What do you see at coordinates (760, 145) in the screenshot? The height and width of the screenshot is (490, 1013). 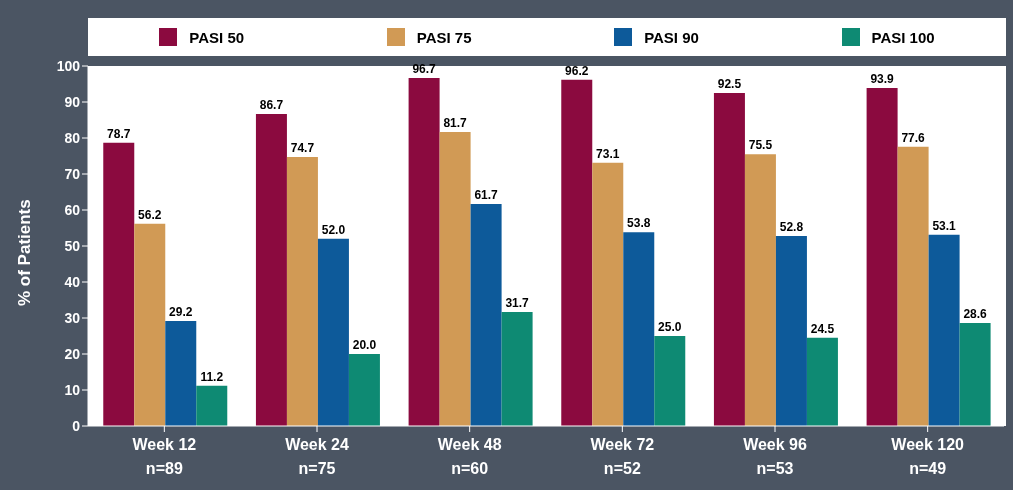 I see `data-label: 75.5` at bounding box center [760, 145].